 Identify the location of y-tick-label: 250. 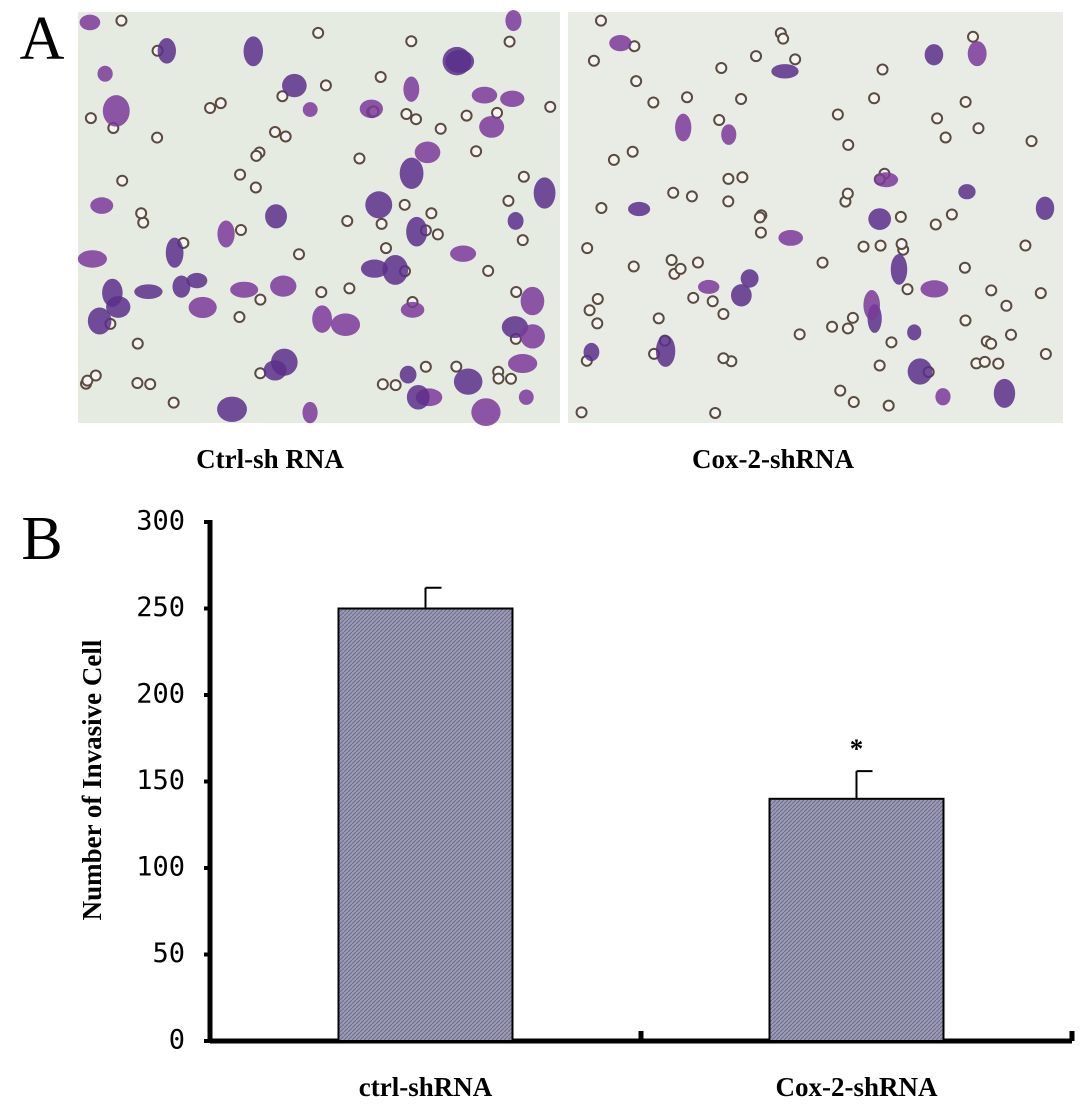
(160, 607).